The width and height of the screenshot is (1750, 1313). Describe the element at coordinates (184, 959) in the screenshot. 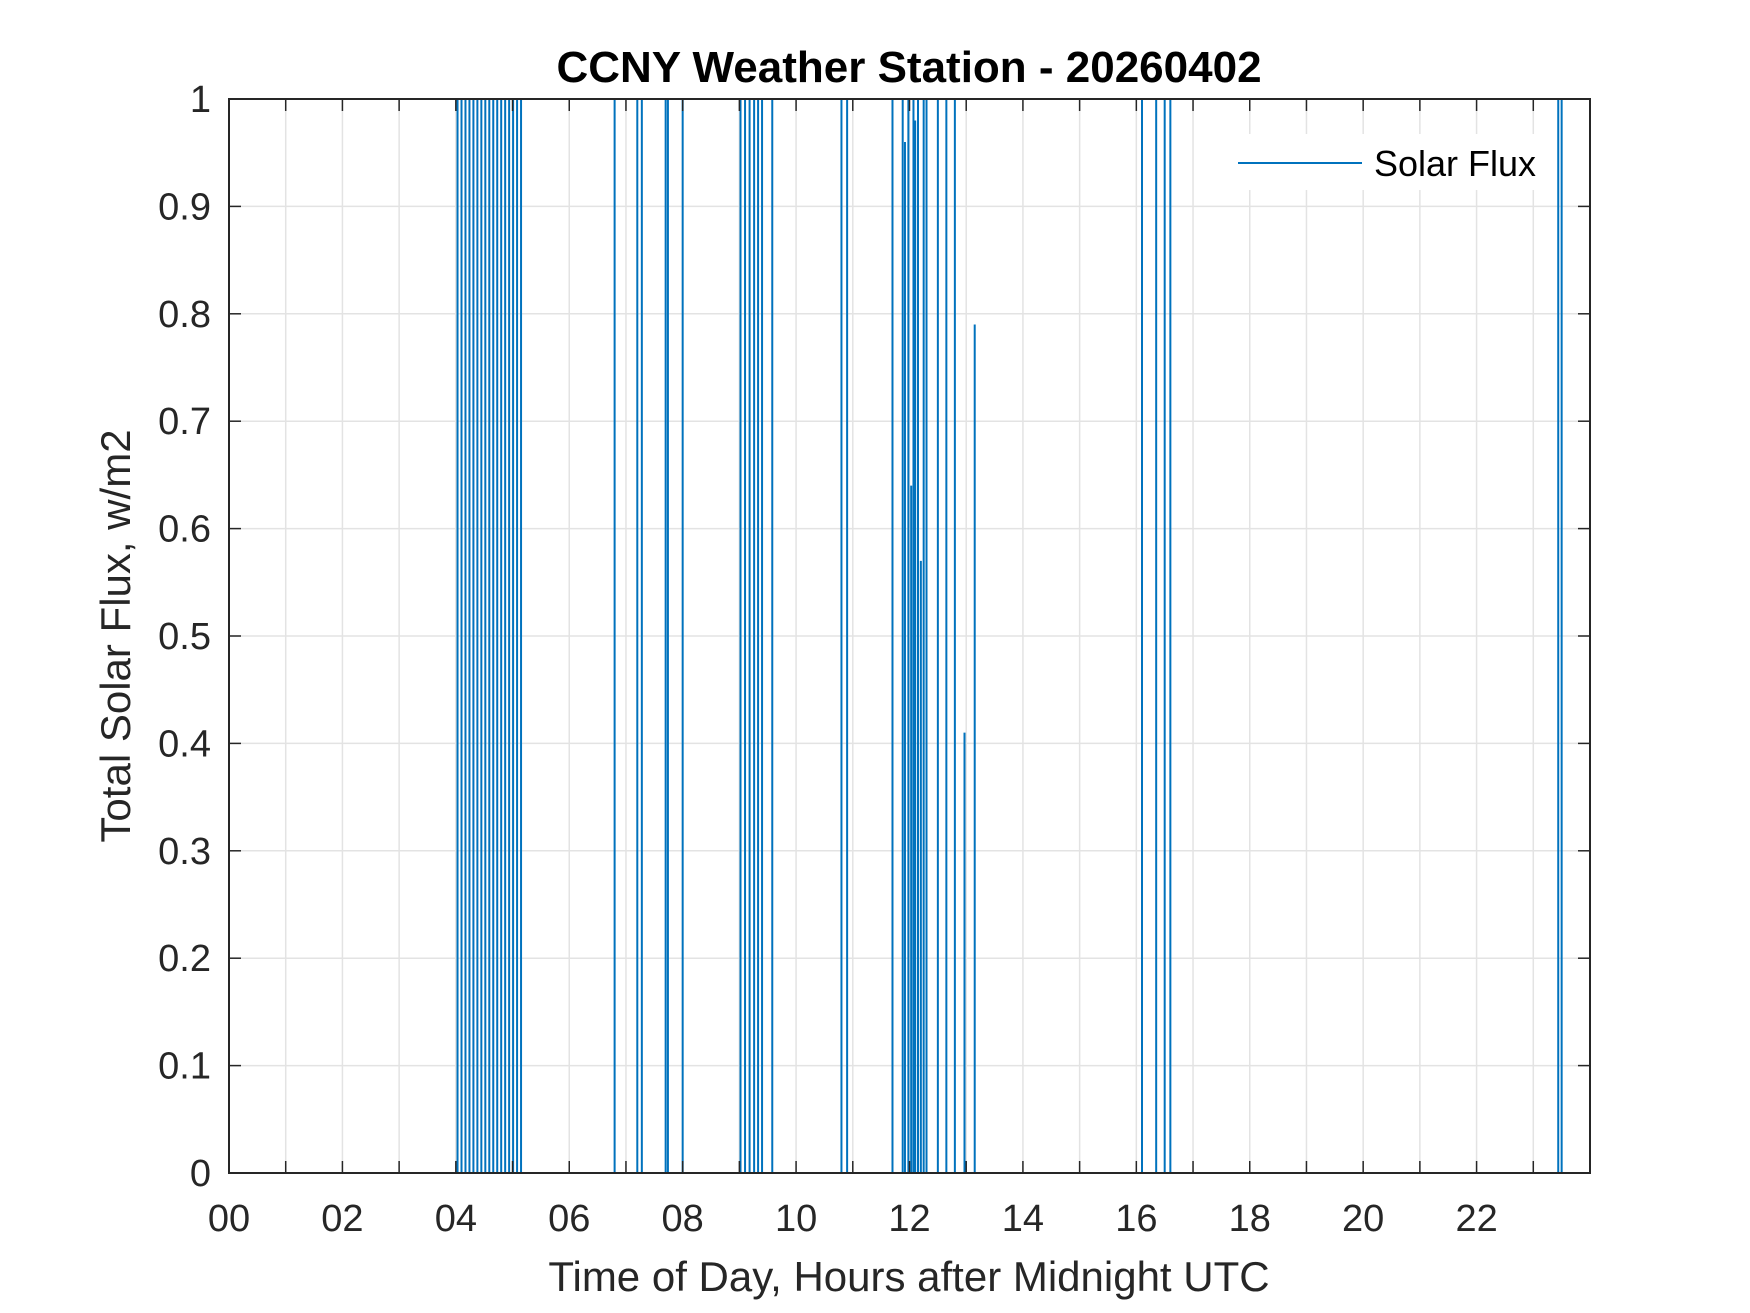

I see `y-tick-label: 0.2` at that location.